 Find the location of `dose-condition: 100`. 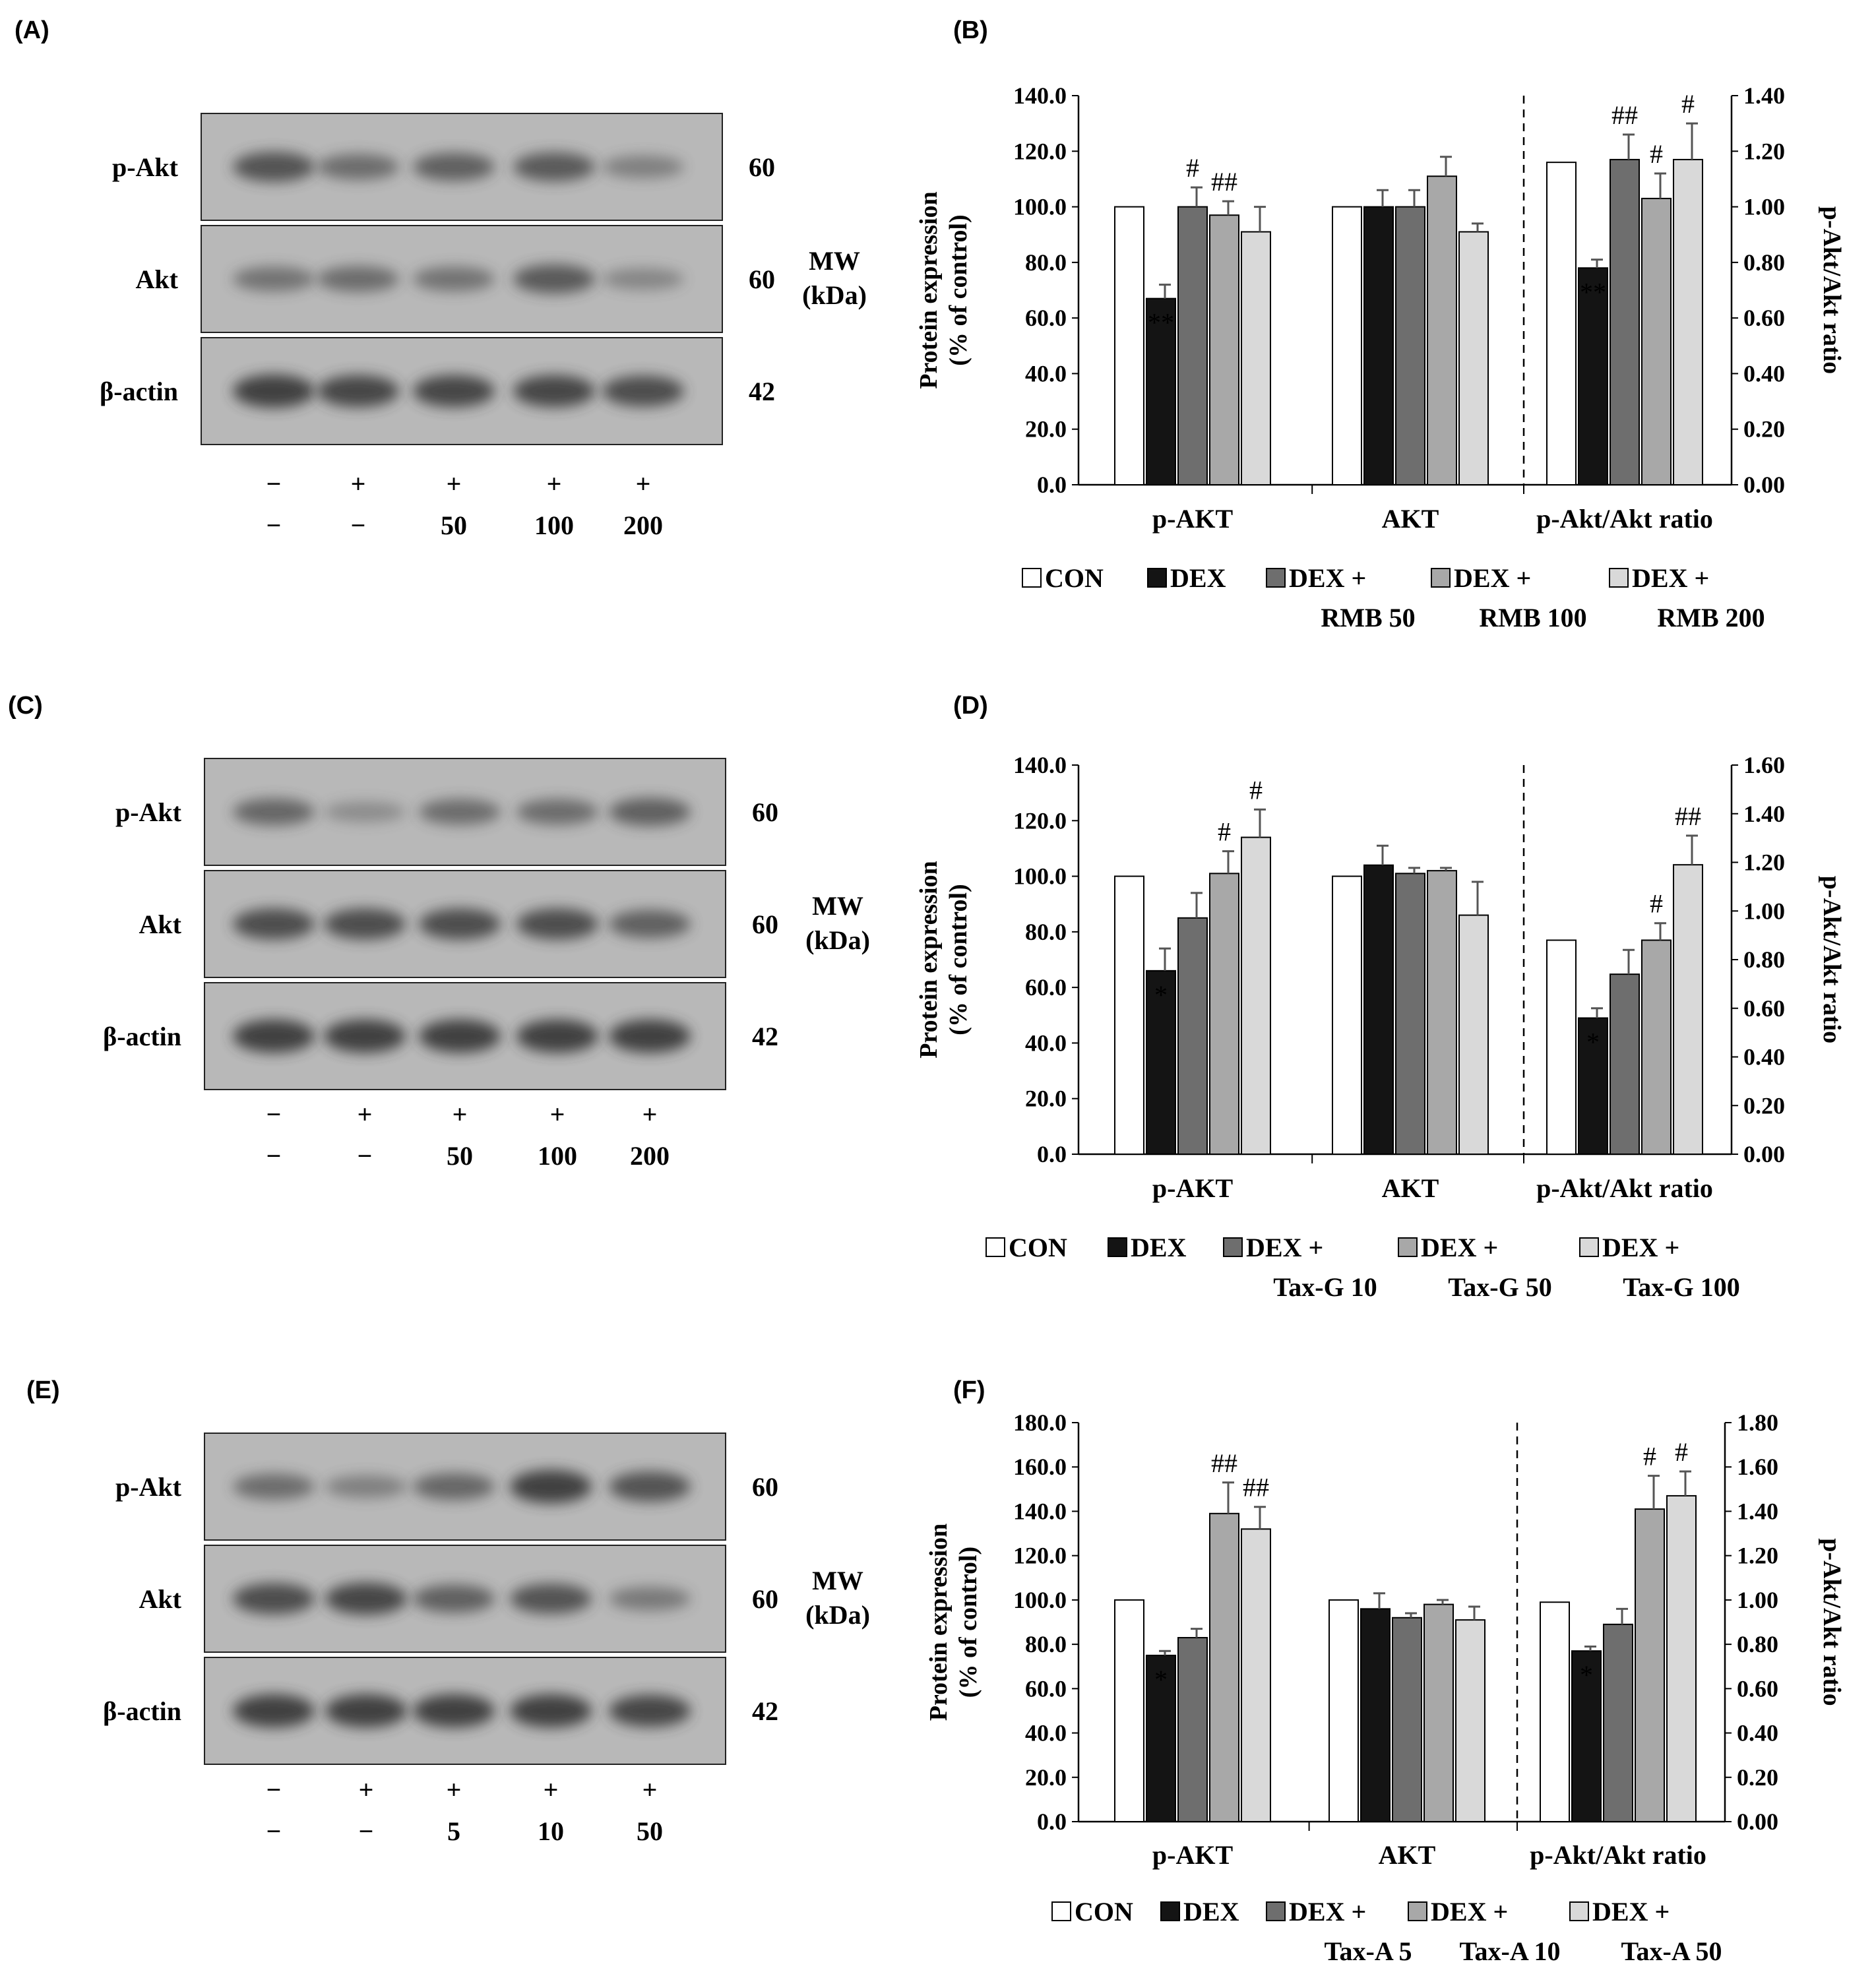

dose-condition: 100 is located at coordinates (554, 525).